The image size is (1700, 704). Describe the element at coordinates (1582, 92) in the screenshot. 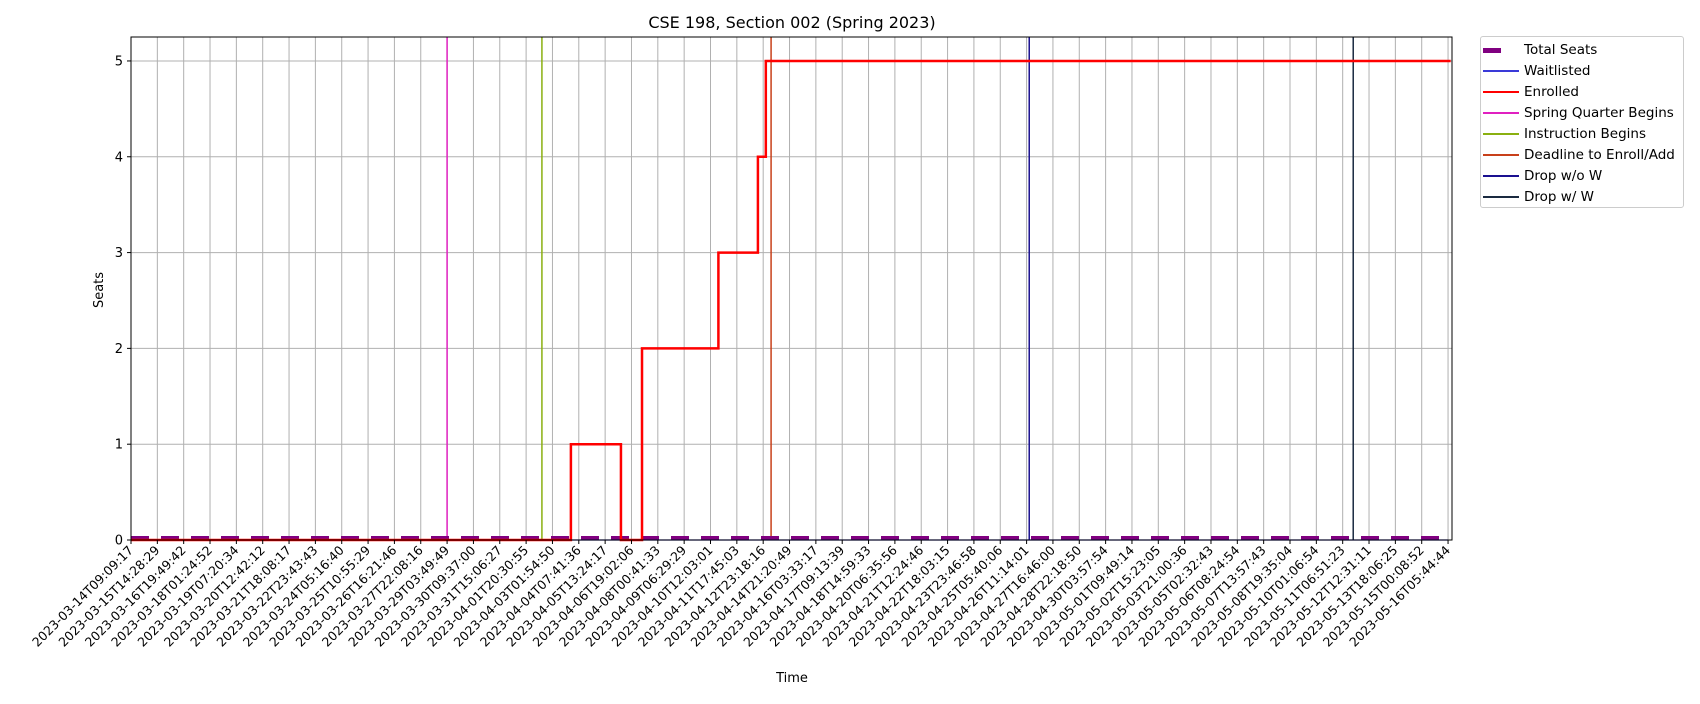

I see `legend-item: Enrolled` at that location.